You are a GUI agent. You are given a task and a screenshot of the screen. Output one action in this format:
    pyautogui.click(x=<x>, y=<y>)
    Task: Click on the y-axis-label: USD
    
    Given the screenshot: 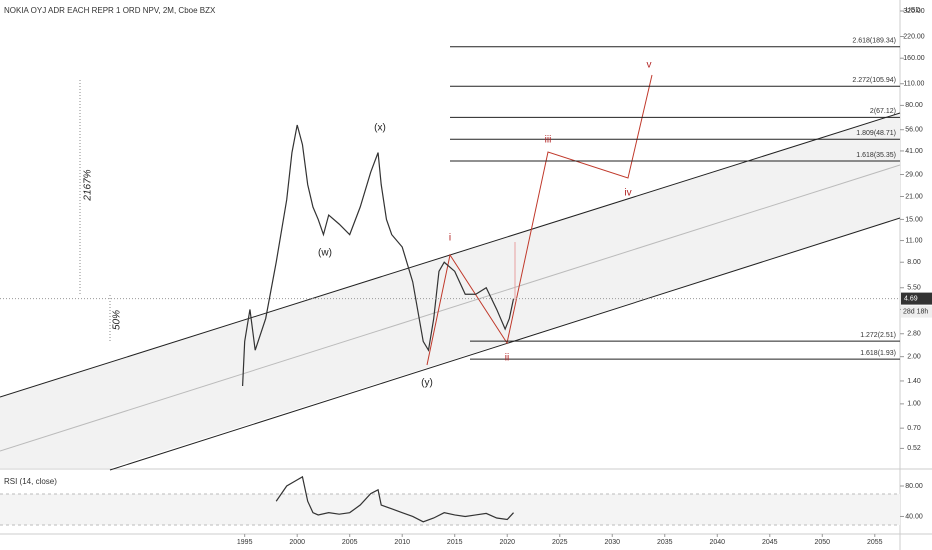 What is the action you would take?
    pyautogui.click(x=913, y=10)
    